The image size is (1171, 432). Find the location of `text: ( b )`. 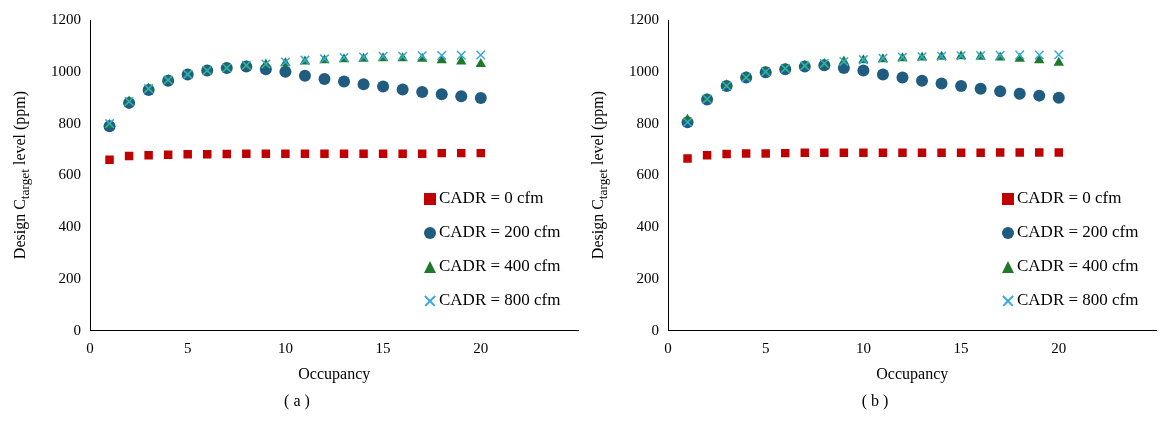

text: ( b ) is located at coordinates (875, 401).